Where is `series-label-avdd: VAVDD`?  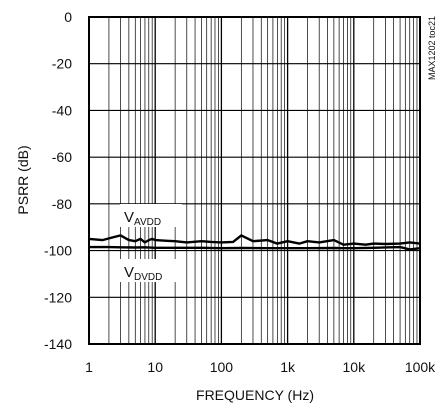 series-label-avdd: VAVDD is located at coordinates (142, 218).